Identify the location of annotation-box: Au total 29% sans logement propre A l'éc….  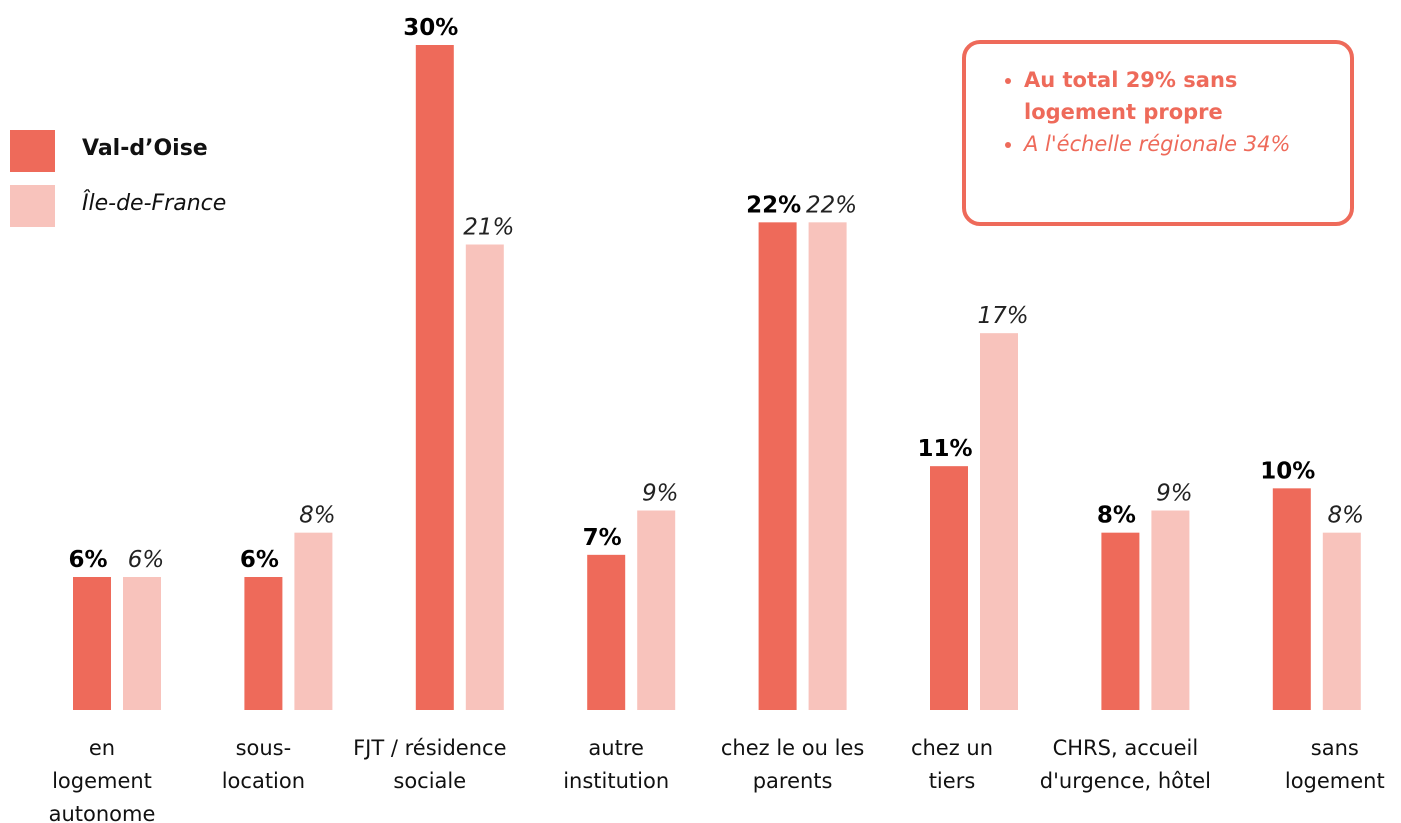
(1158, 133).